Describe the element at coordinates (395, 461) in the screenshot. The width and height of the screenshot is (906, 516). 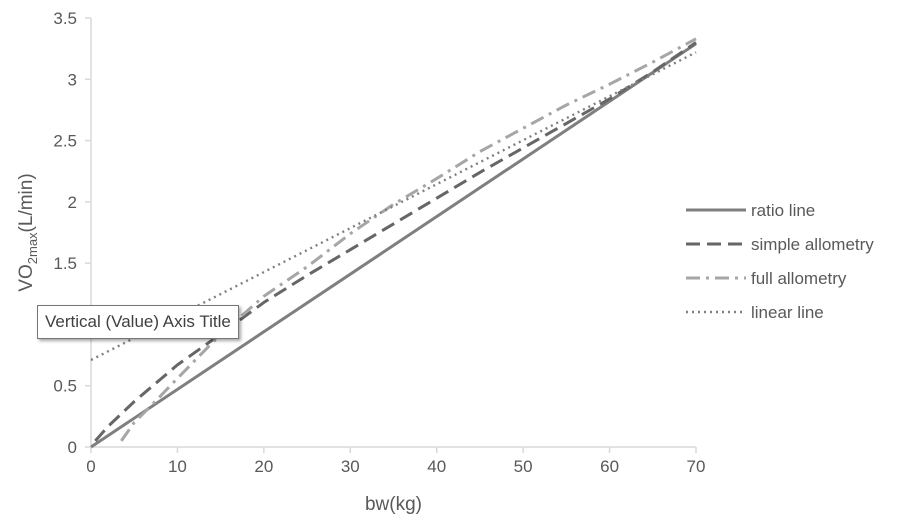
I see `x-axis-ticks: 0 10 20 30 40 50 60 70` at that location.